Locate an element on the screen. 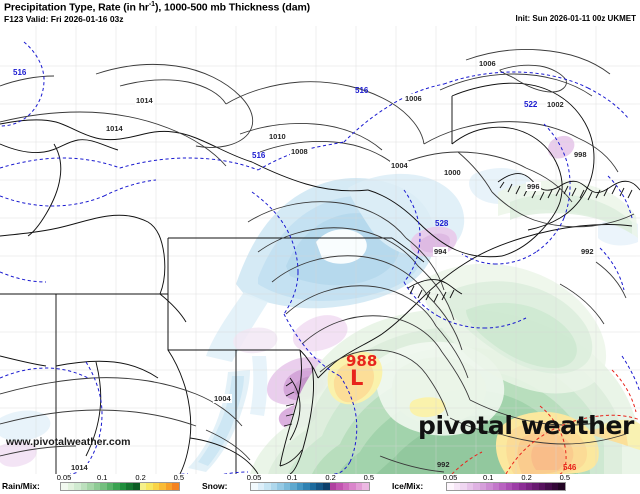 The width and height of the screenshot is (640, 494). mslp-label: 992 is located at coordinates (443, 464).